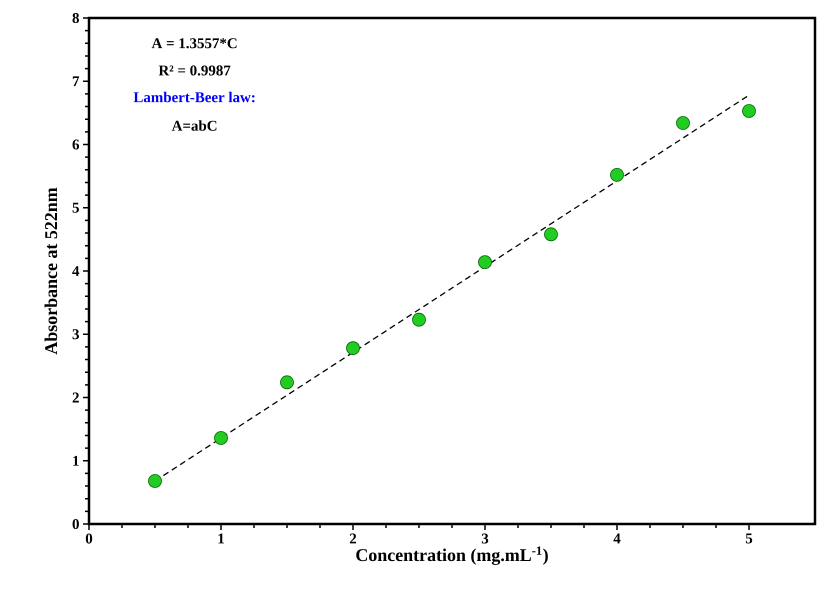 This screenshot has width=819, height=597. Describe the element at coordinates (76, 144) in the screenshot. I see `y-tick-label: 6` at that location.